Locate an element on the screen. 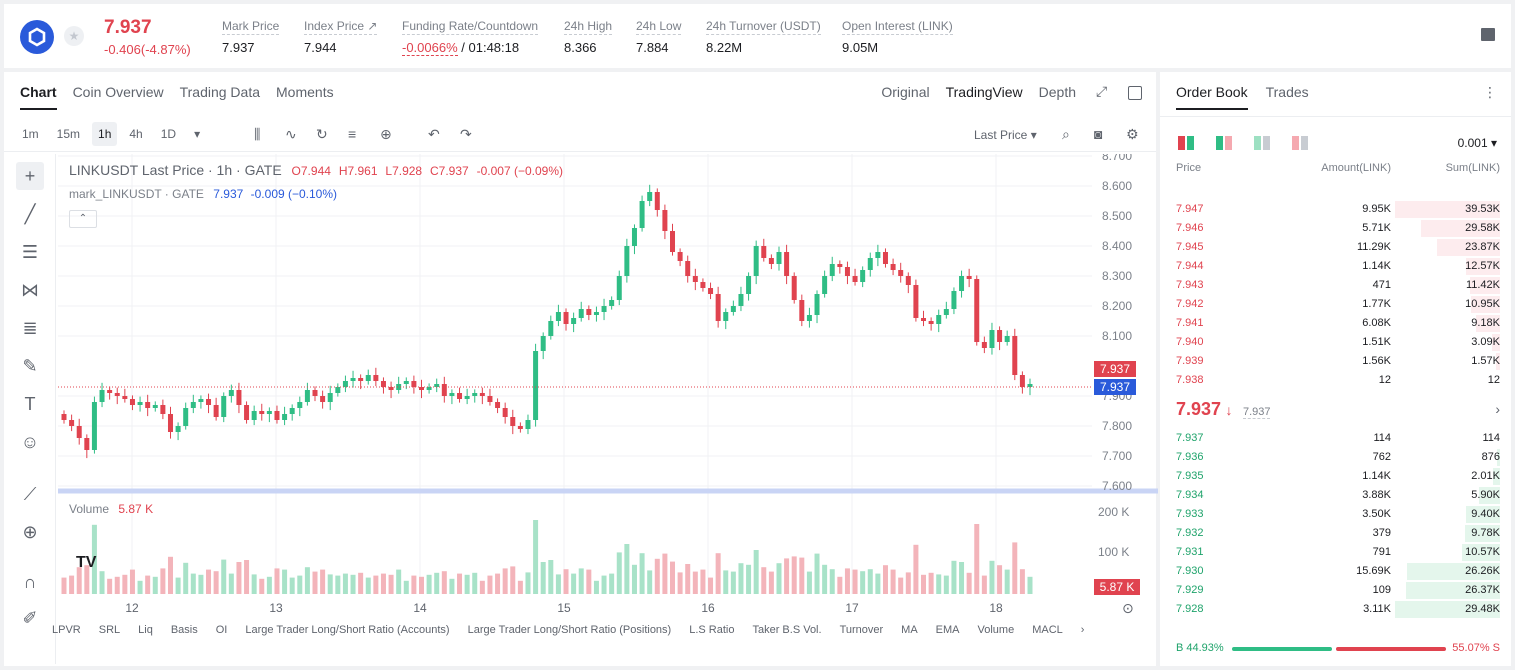 Image resolution: width=1515 pixels, height=670 pixels. trend-line-icon: ╱ is located at coordinates (30, 214).